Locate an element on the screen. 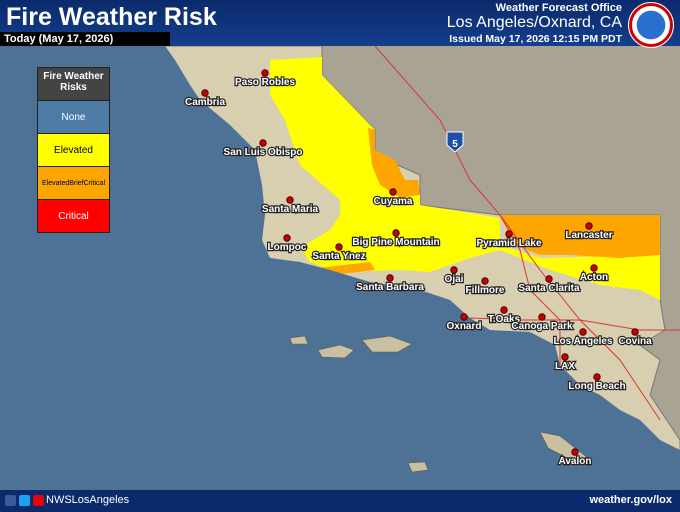  website: weather.gov/lox is located at coordinates (630, 500).